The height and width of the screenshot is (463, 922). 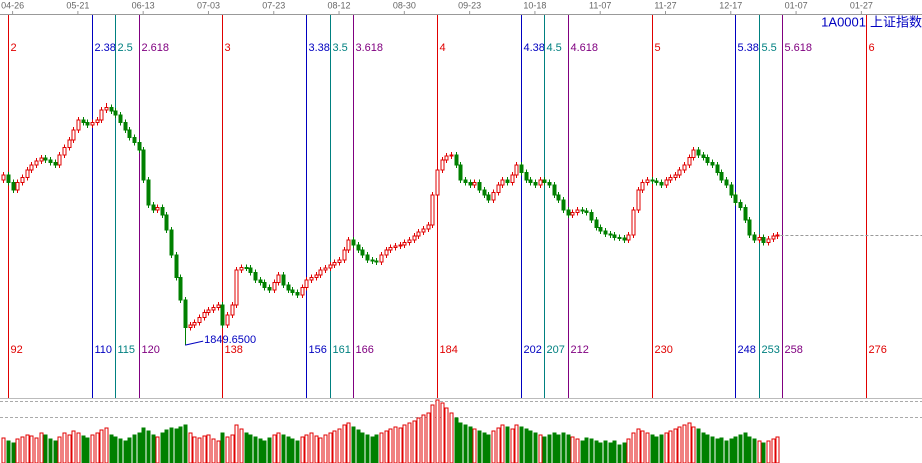 I want to click on fib-ratio-label: 2.38, so click(x=105, y=48).